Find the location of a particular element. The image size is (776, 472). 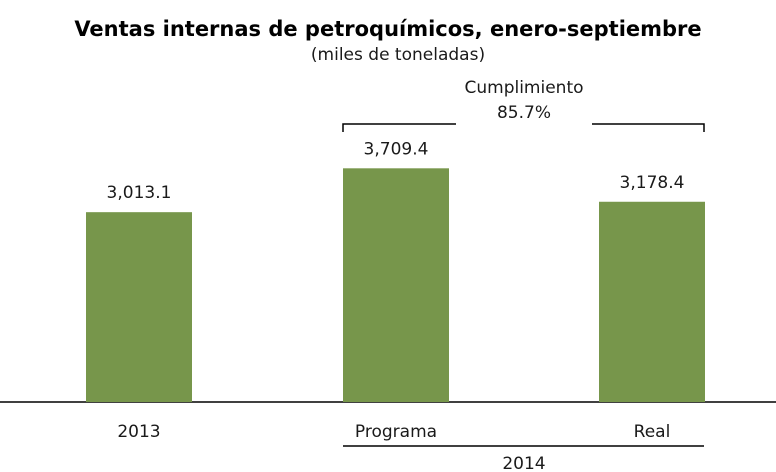

x-tick-label: 2013 is located at coordinates (138, 432).